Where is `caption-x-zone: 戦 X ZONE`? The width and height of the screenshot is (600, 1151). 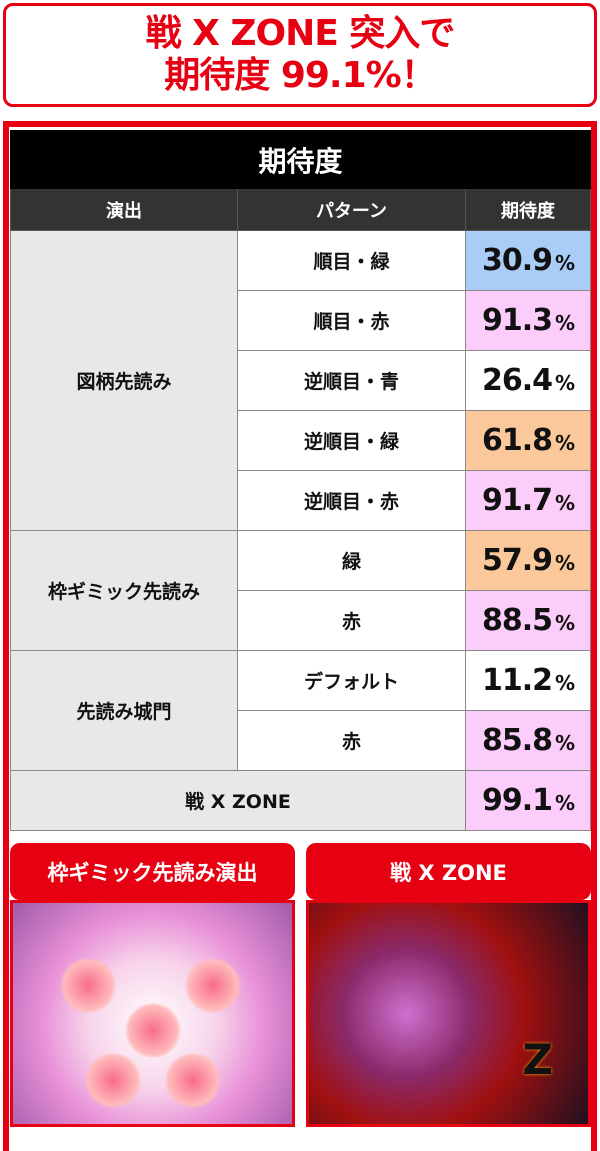 caption-x-zone: 戦 X ZONE is located at coordinates (448, 871).